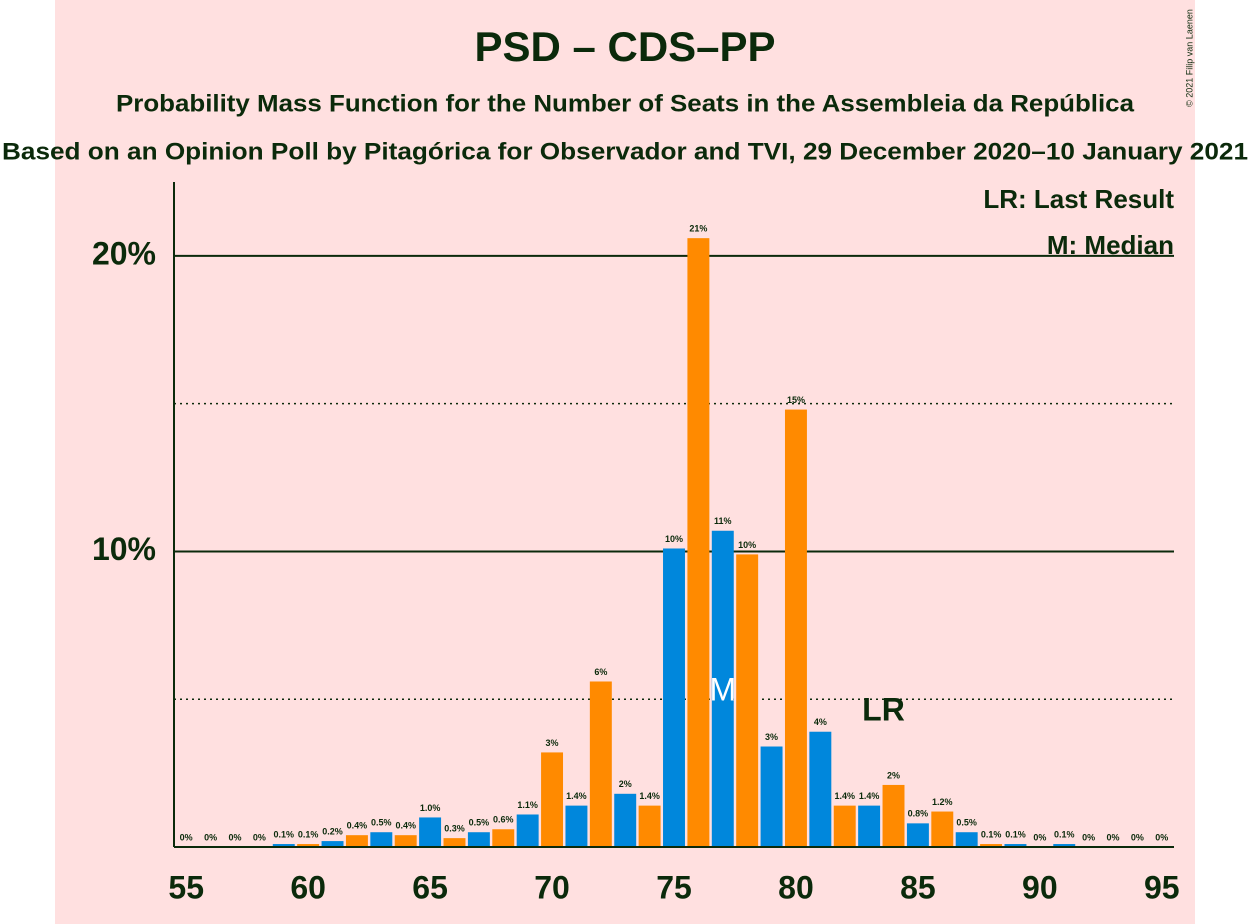 This screenshot has height=924, width=1250. Describe the element at coordinates (503, 820) in the screenshot. I see `value-label: 0.6%` at that location.